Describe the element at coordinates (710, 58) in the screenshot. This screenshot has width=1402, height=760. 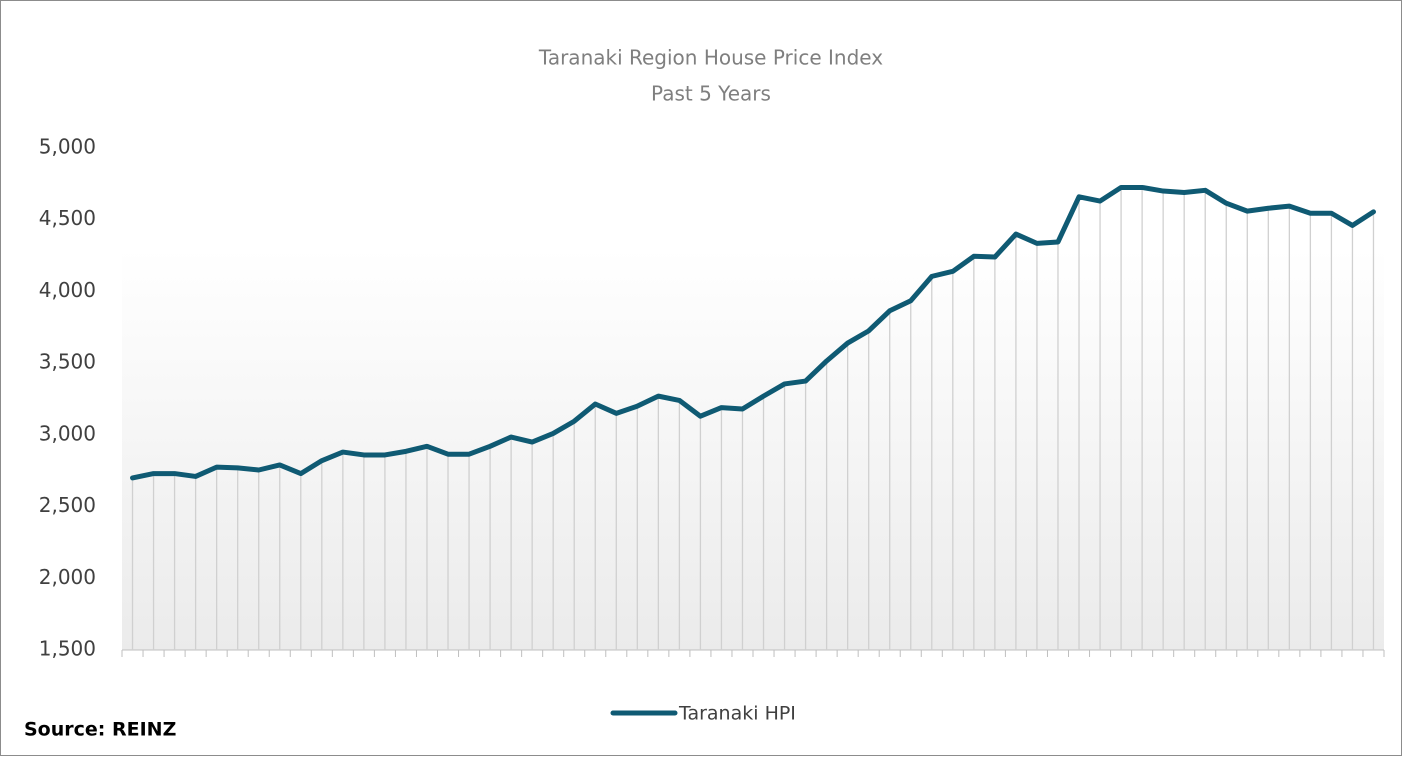
I see `chart-title: Taranaki Region House Price Index` at that location.